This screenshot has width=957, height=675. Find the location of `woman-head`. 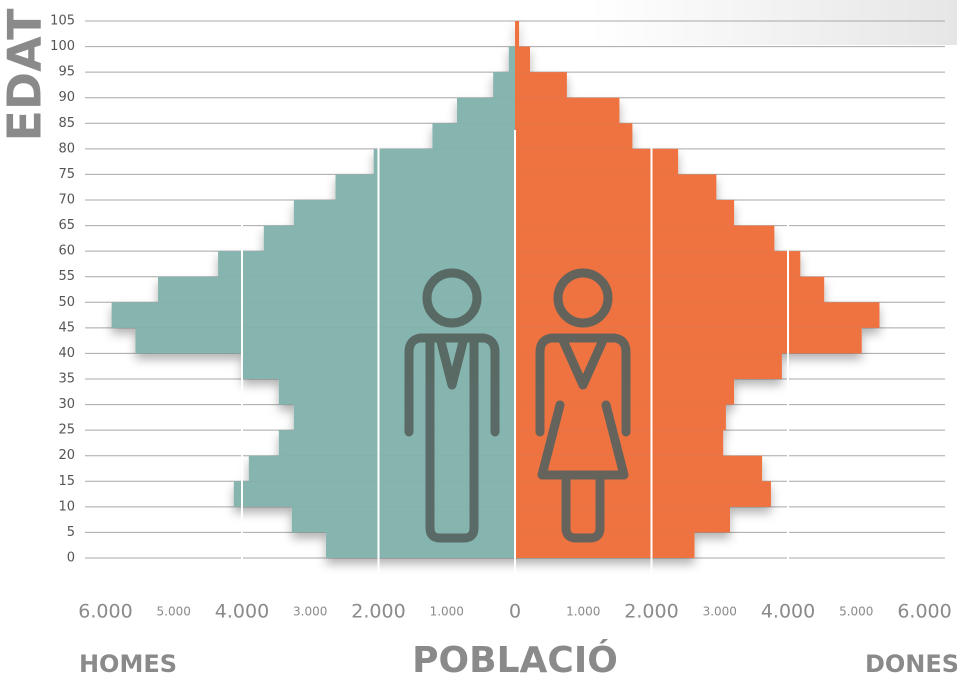

woman-head is located at coordinates (583, 298).